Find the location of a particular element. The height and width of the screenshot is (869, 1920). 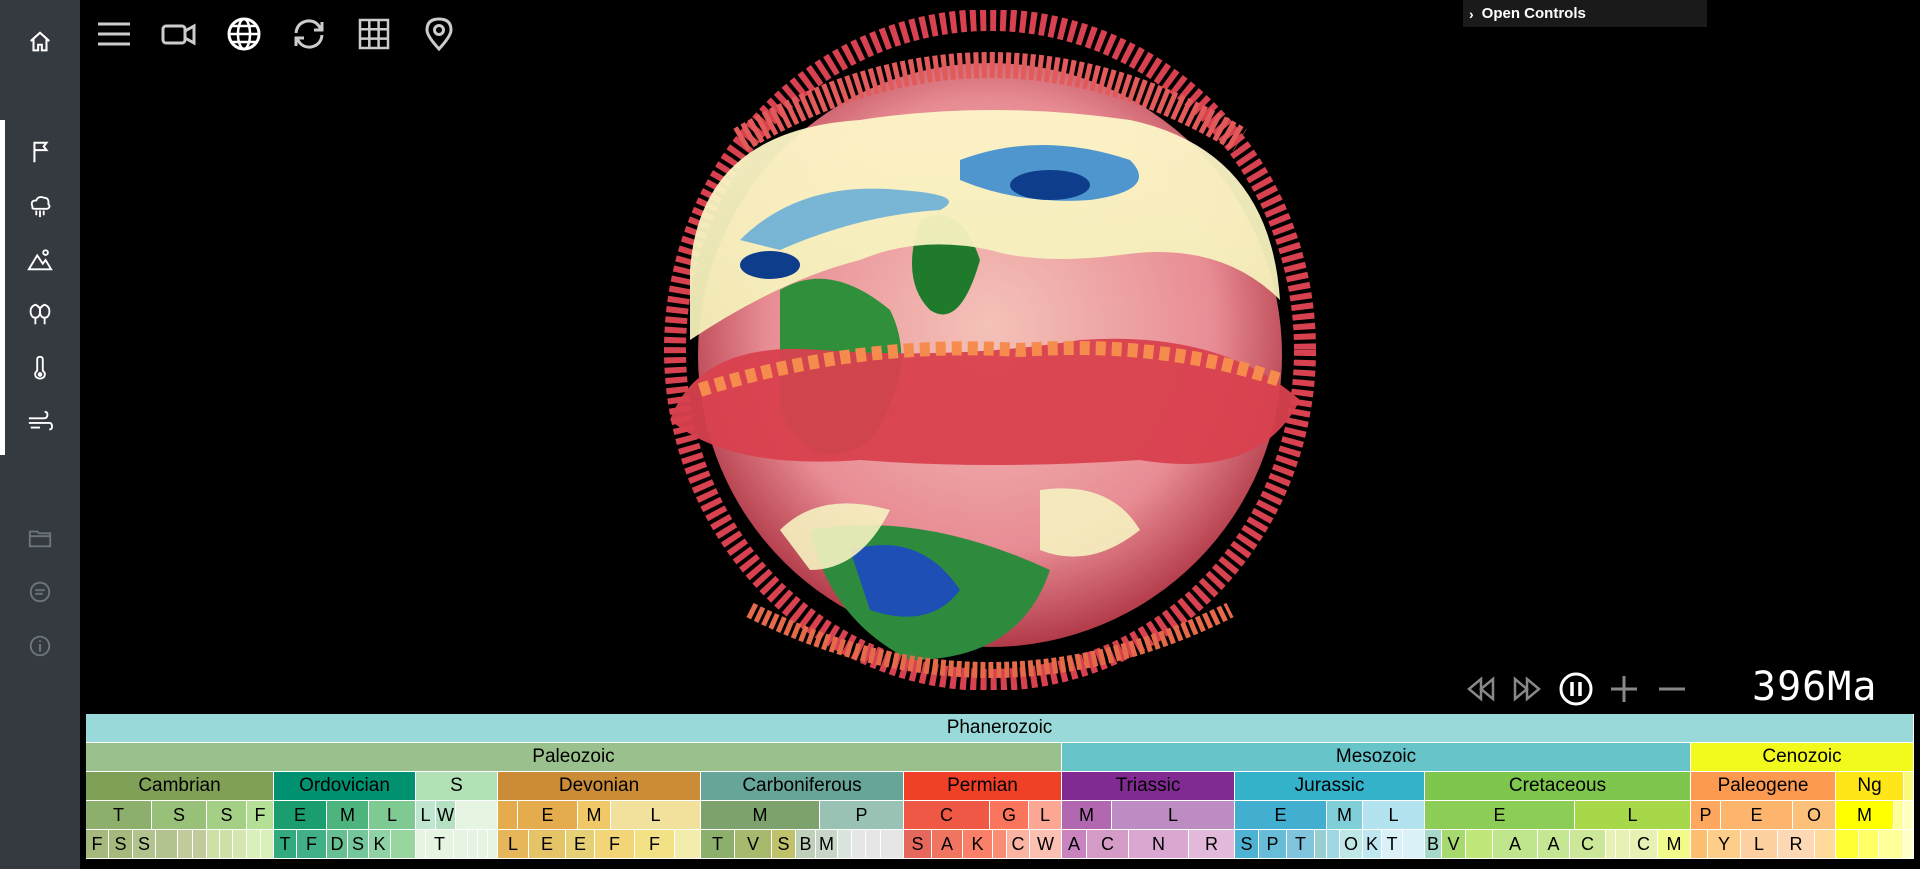

timeline-unit: Cretaceous is located at coordinates (1558, 786).